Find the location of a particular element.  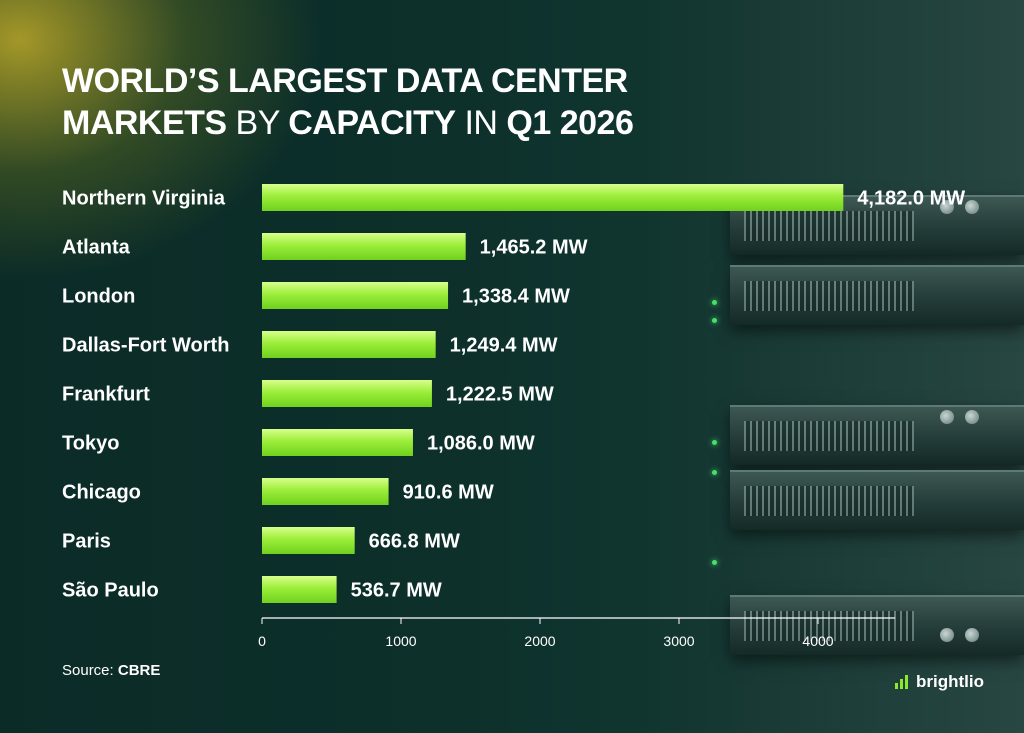

value-label: 1,249.4 MW is located at coordinates (504, 346).